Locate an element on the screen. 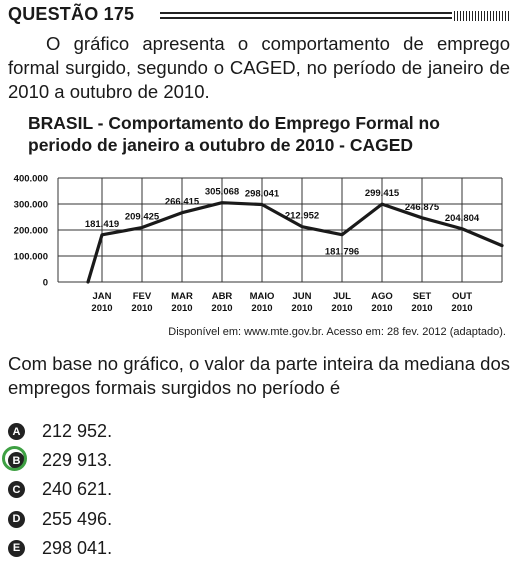 The width and height of the screenshot is (518, 563). x-tick-label-month: AGO is located at coordinates (382, 296).